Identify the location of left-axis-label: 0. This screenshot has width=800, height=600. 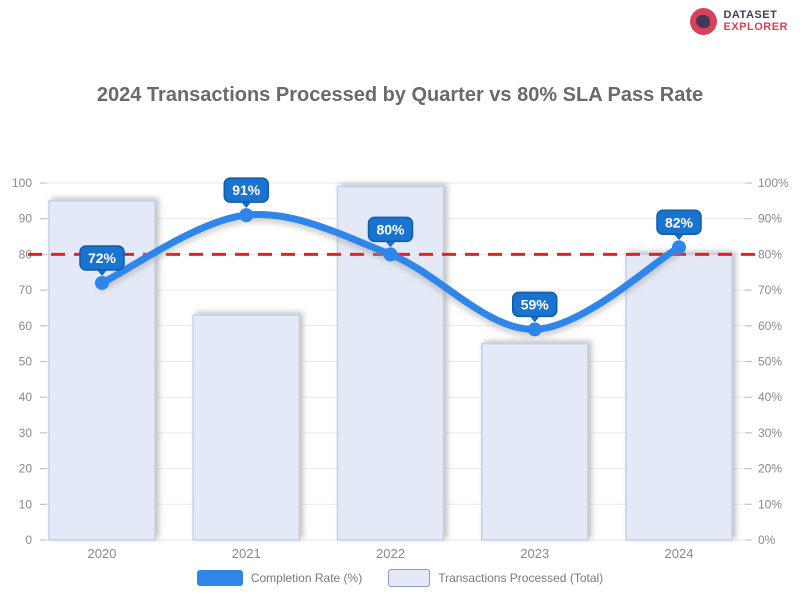
(28, 540).